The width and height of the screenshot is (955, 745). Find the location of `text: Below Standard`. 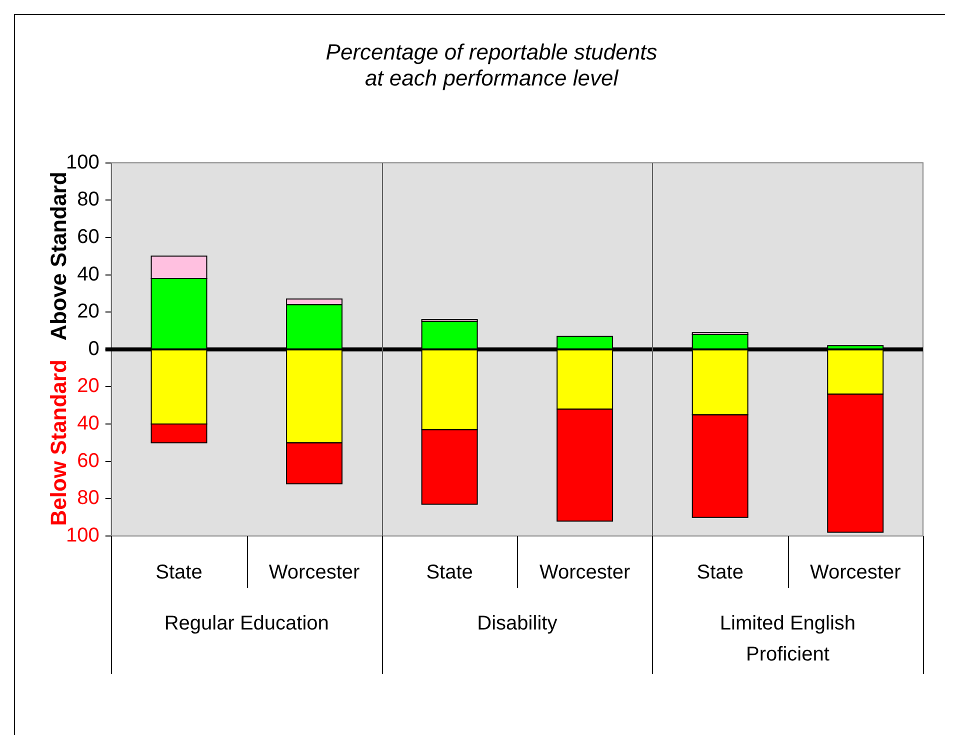

text: Below Standard is located at coordinates (59, 443).